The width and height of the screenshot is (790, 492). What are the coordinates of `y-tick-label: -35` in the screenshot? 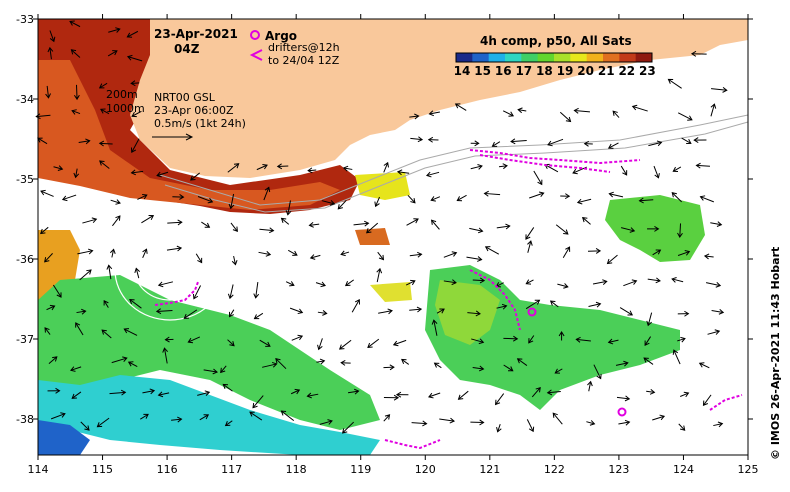 It's located at (25, 179).